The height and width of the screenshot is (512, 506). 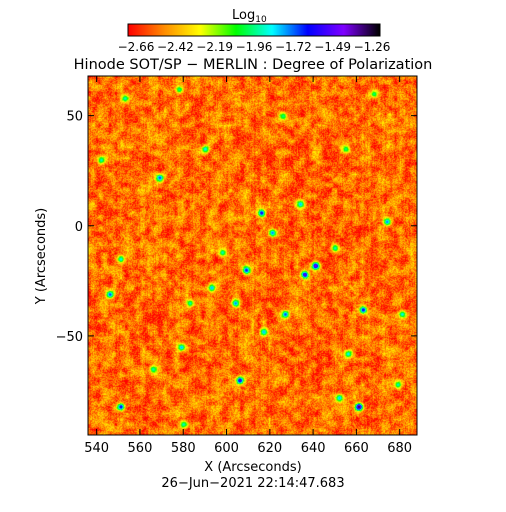 What do you see at coordinates (356, 448) in the screenshot?
I see `x-tick-label: 660` at bounding box center [356, 448].